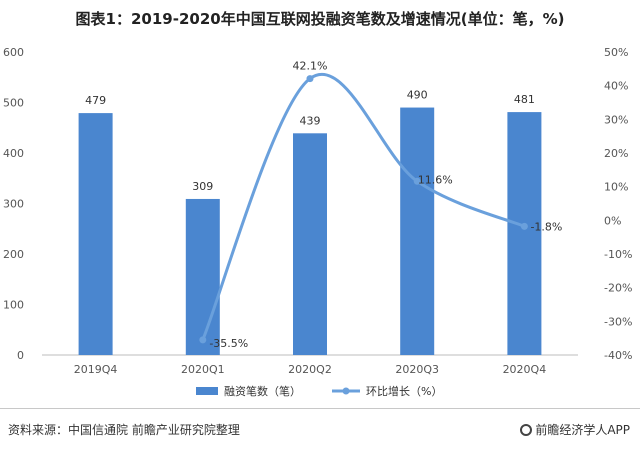 Image resolution: width=640 pixels, height=449 pixels. Describe the element at coordinates (20, 355) in the screenshot. I see `y-left-tick-label: 0` at that location.